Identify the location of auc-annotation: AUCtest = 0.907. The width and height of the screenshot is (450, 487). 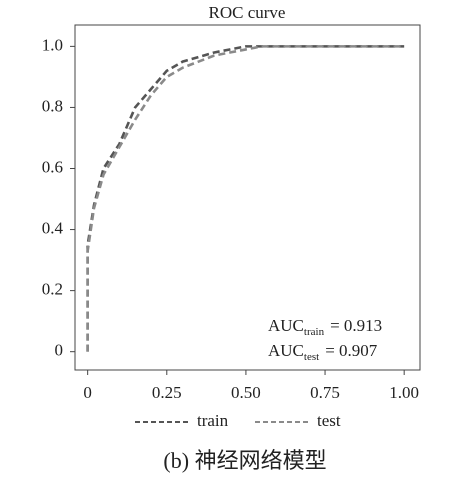
(323, 352).